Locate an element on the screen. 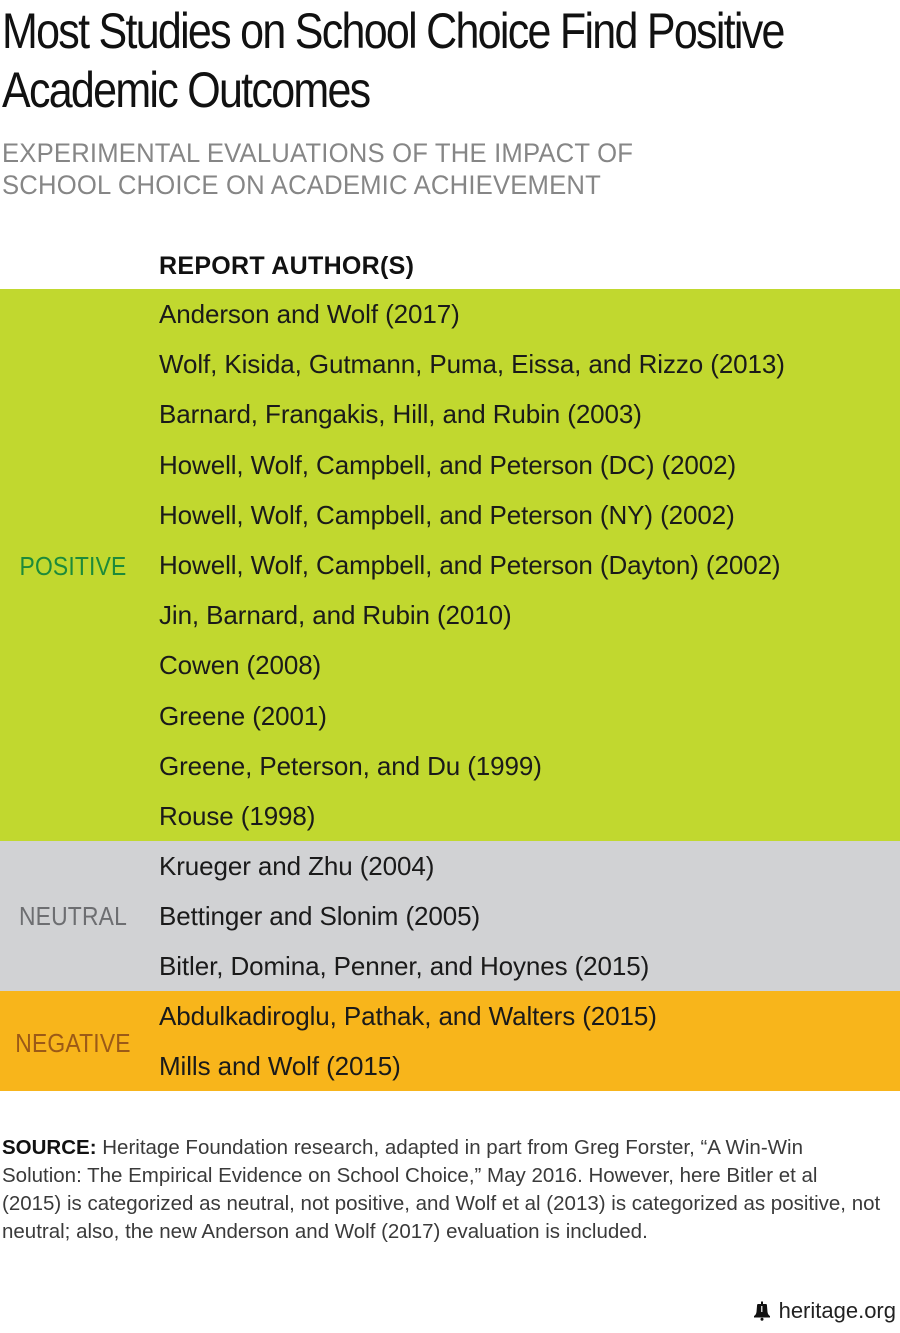  report-item: Bettinger and Slonim (2005) is located at coordinates (320, 916).